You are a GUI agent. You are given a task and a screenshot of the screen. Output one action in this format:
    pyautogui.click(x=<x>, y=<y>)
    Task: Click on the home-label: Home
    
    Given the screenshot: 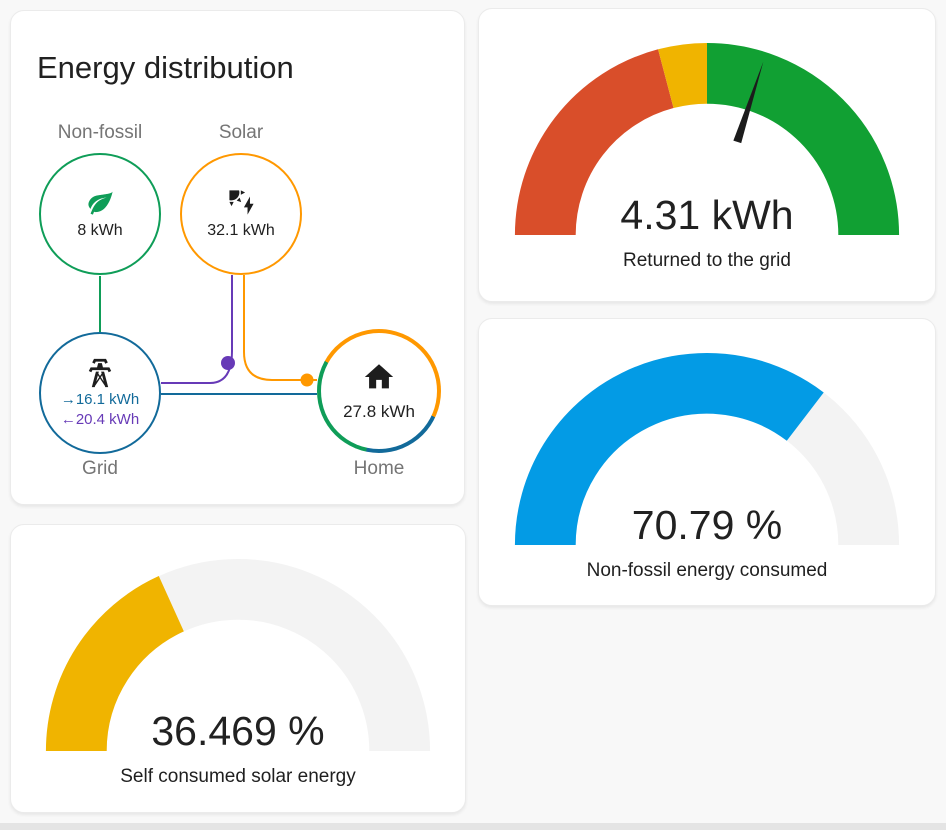 What is the action you would take?
    pyautogui.click(x=379, y=468)
    